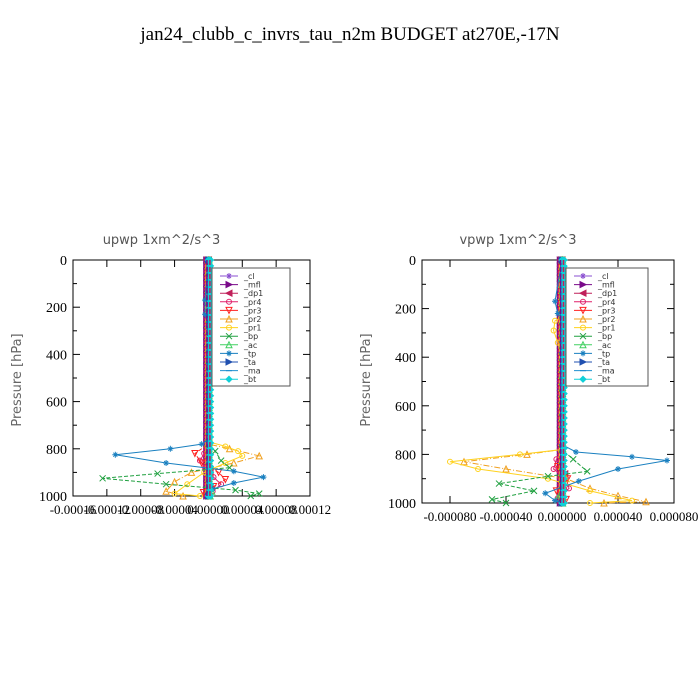 This screenshot has height=700, width=700. Describe the element at coordinates (238, 345) in the screenshot. I see `legend-item: _ac` at that location.